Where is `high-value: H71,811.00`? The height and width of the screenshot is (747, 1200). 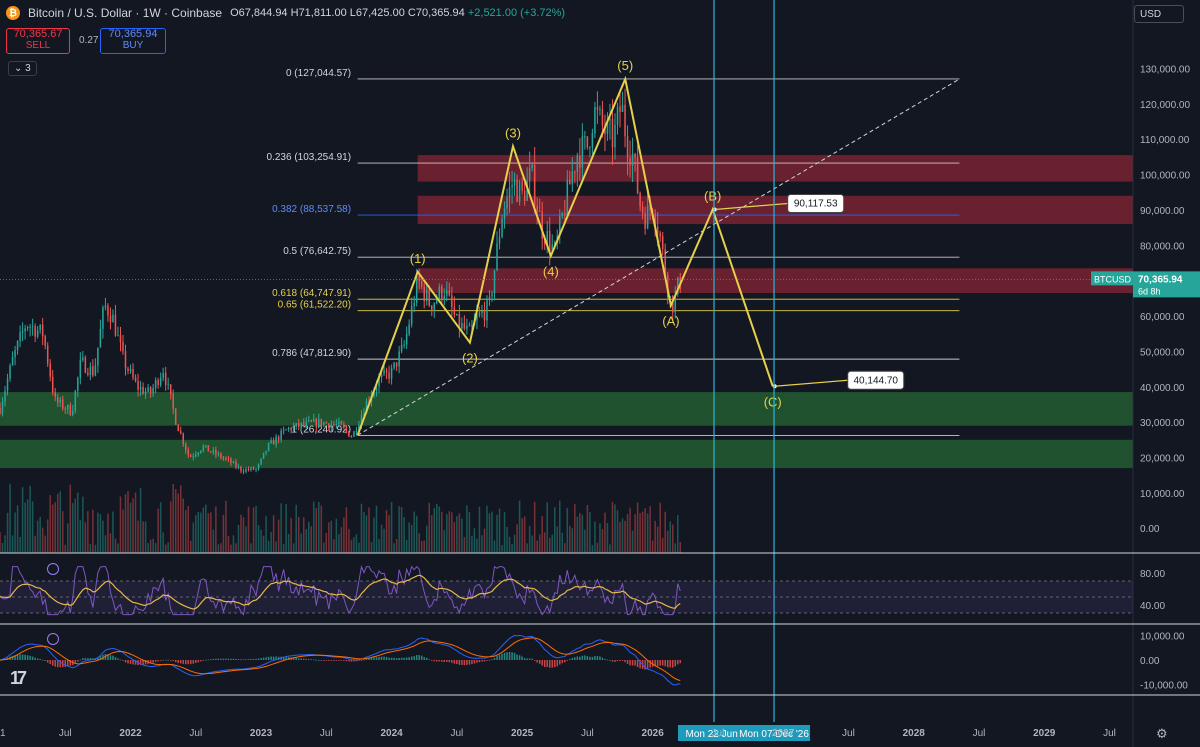 high-value: H71,811.00 is located at coordinates (318, 13).